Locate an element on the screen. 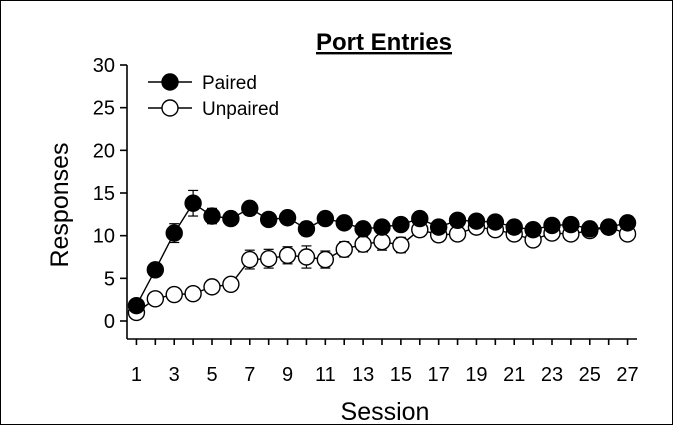 The width and height of the screenshot is (673, 425). y-tick-label: 30 is located at coordinates (104, 66).